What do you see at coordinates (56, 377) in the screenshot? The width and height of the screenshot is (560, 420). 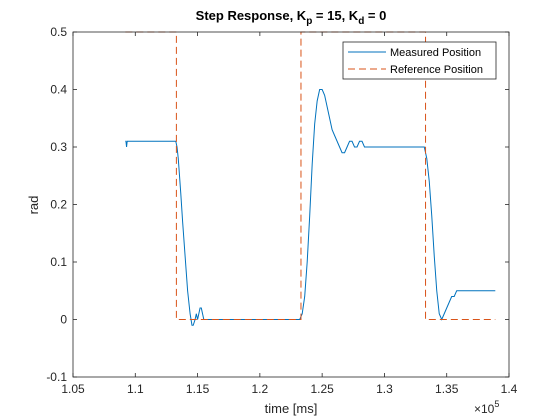 I see `y-tick-label: -0.1` at bounding box center [56, 377].